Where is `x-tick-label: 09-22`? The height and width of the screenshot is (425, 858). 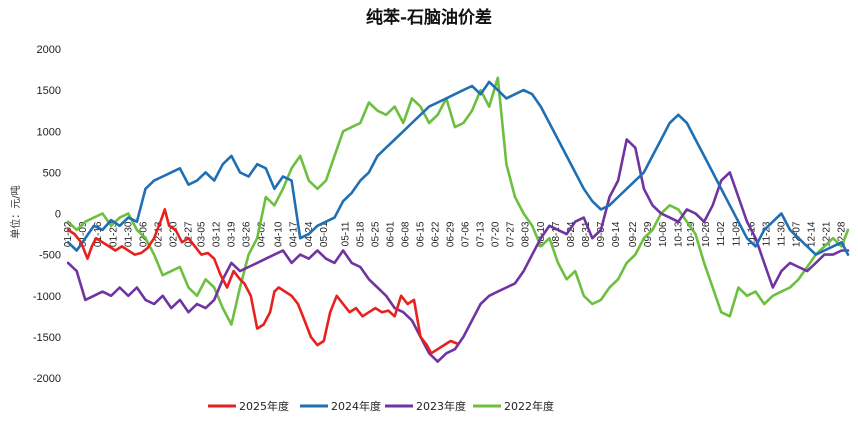 x-tick-label: 09-22 is located at coordinates (633, 234).